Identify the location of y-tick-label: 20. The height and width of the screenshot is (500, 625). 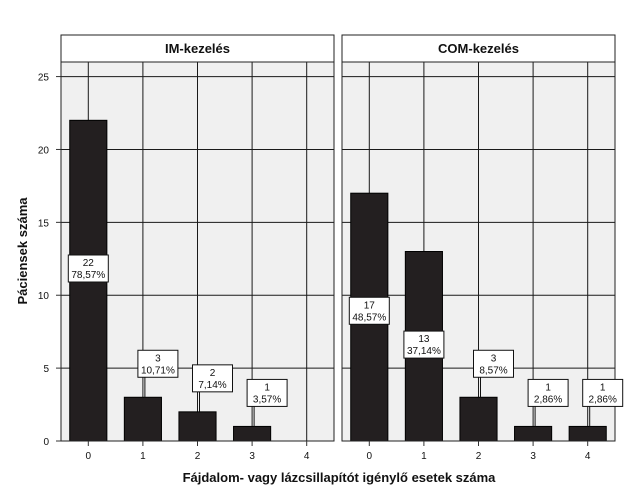
(44, 150).